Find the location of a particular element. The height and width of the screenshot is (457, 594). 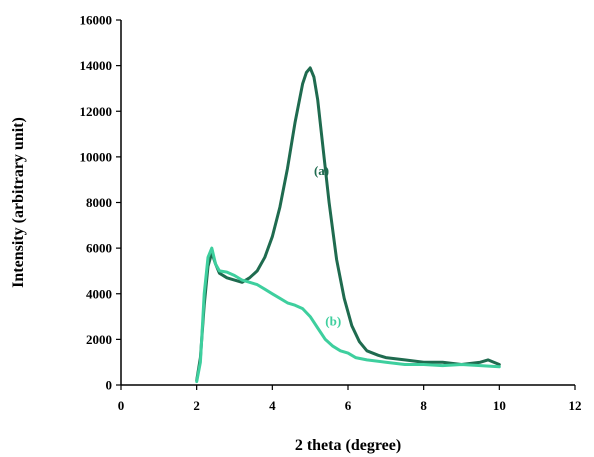

y-tick-label: 2000 is located at coordinates (99, 339).